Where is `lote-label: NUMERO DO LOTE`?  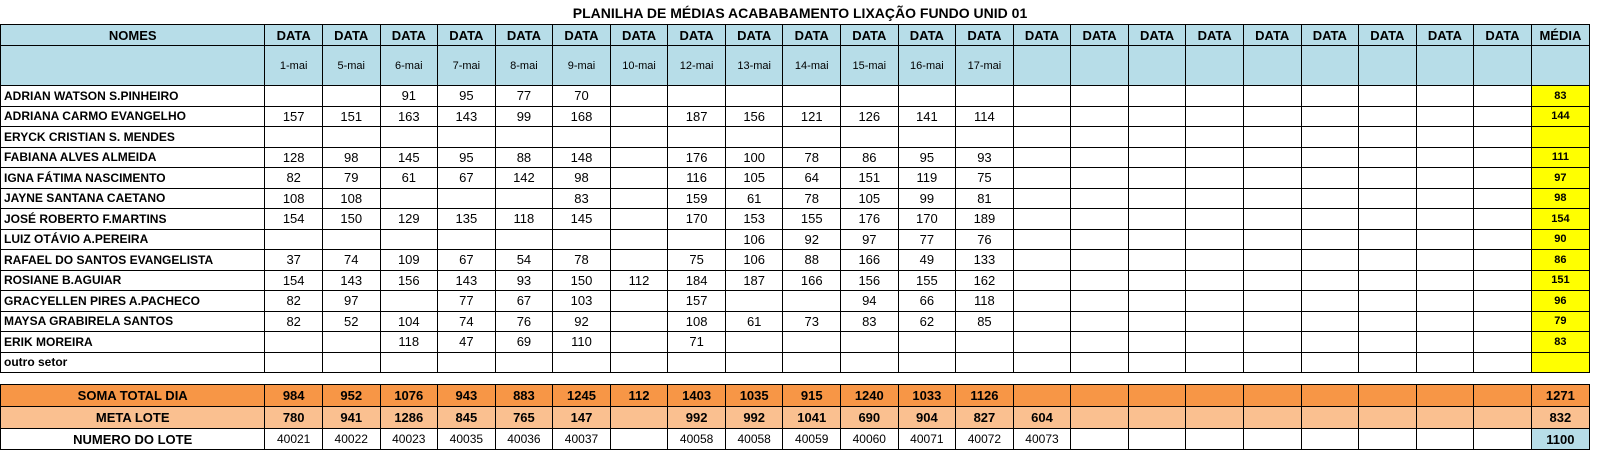 lote-label: NUMERO DO LOTE is located at coordinates (133, 439).